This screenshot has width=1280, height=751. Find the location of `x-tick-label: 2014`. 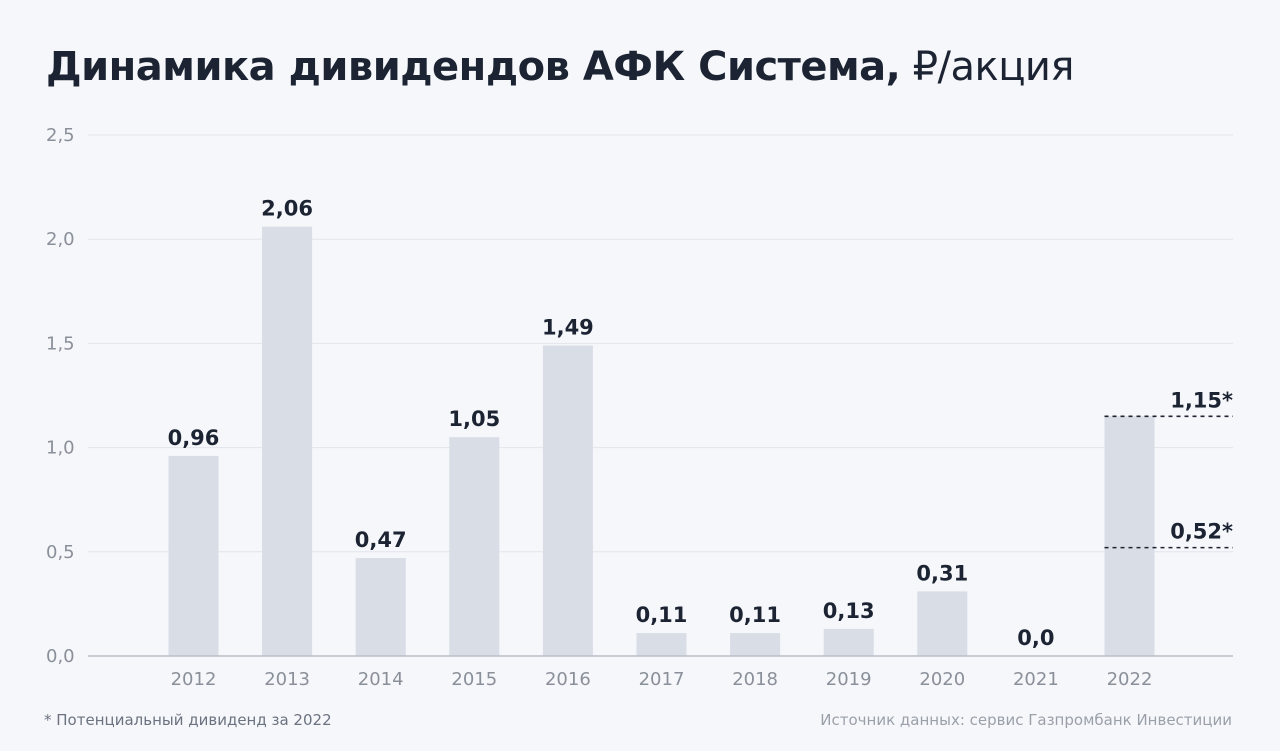

x-tick-label: 2014 is located at coordinates (381, 679).